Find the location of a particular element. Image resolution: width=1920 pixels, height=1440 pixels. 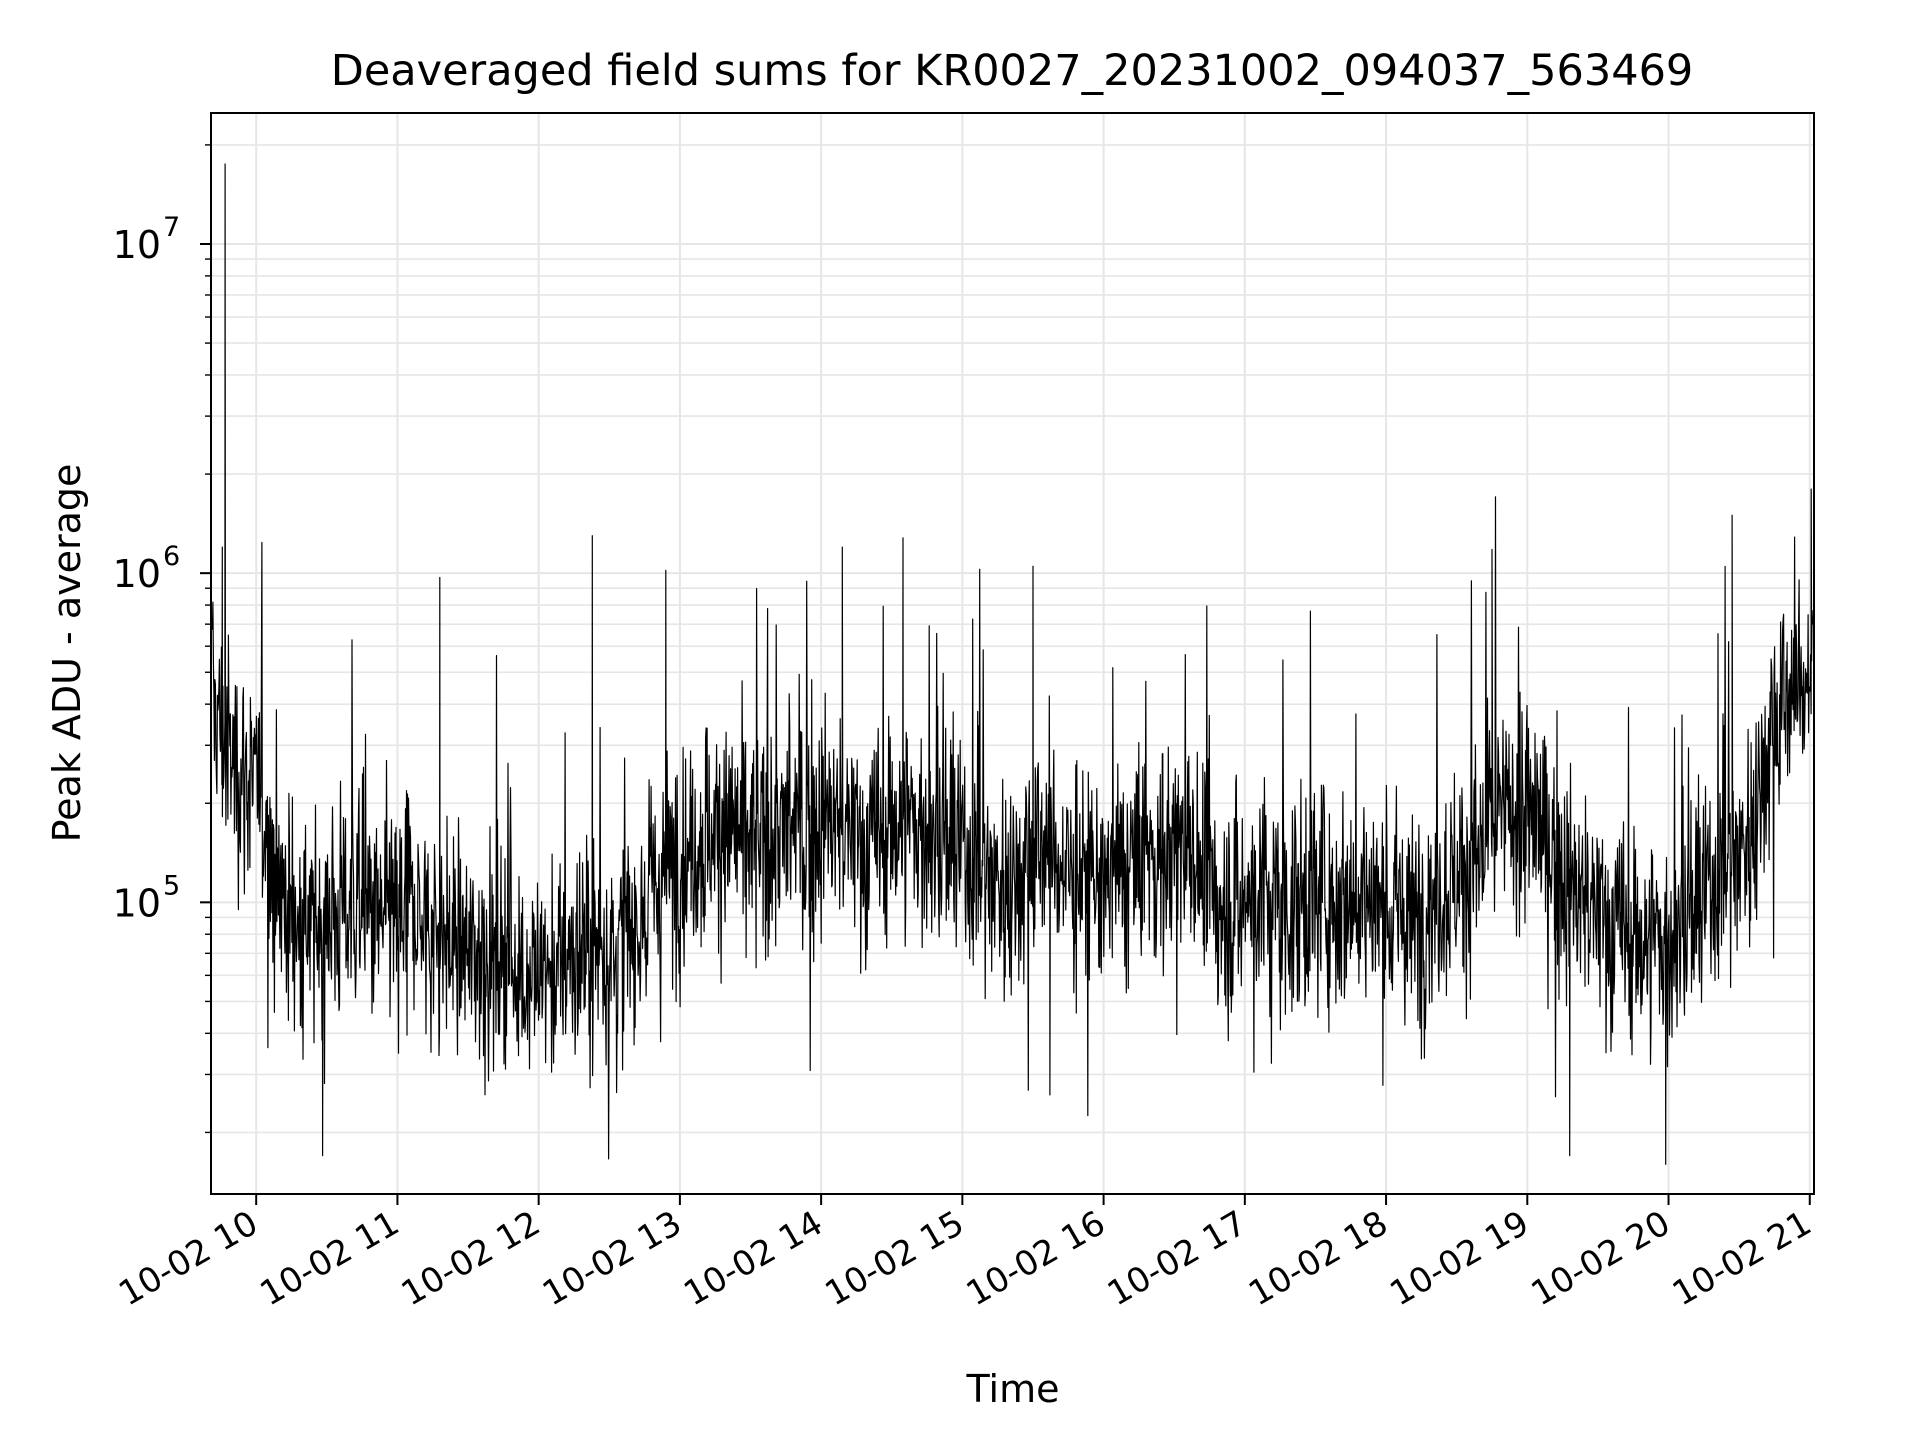

y-tick-exponent: 7 is located at coordinates (171, 227).